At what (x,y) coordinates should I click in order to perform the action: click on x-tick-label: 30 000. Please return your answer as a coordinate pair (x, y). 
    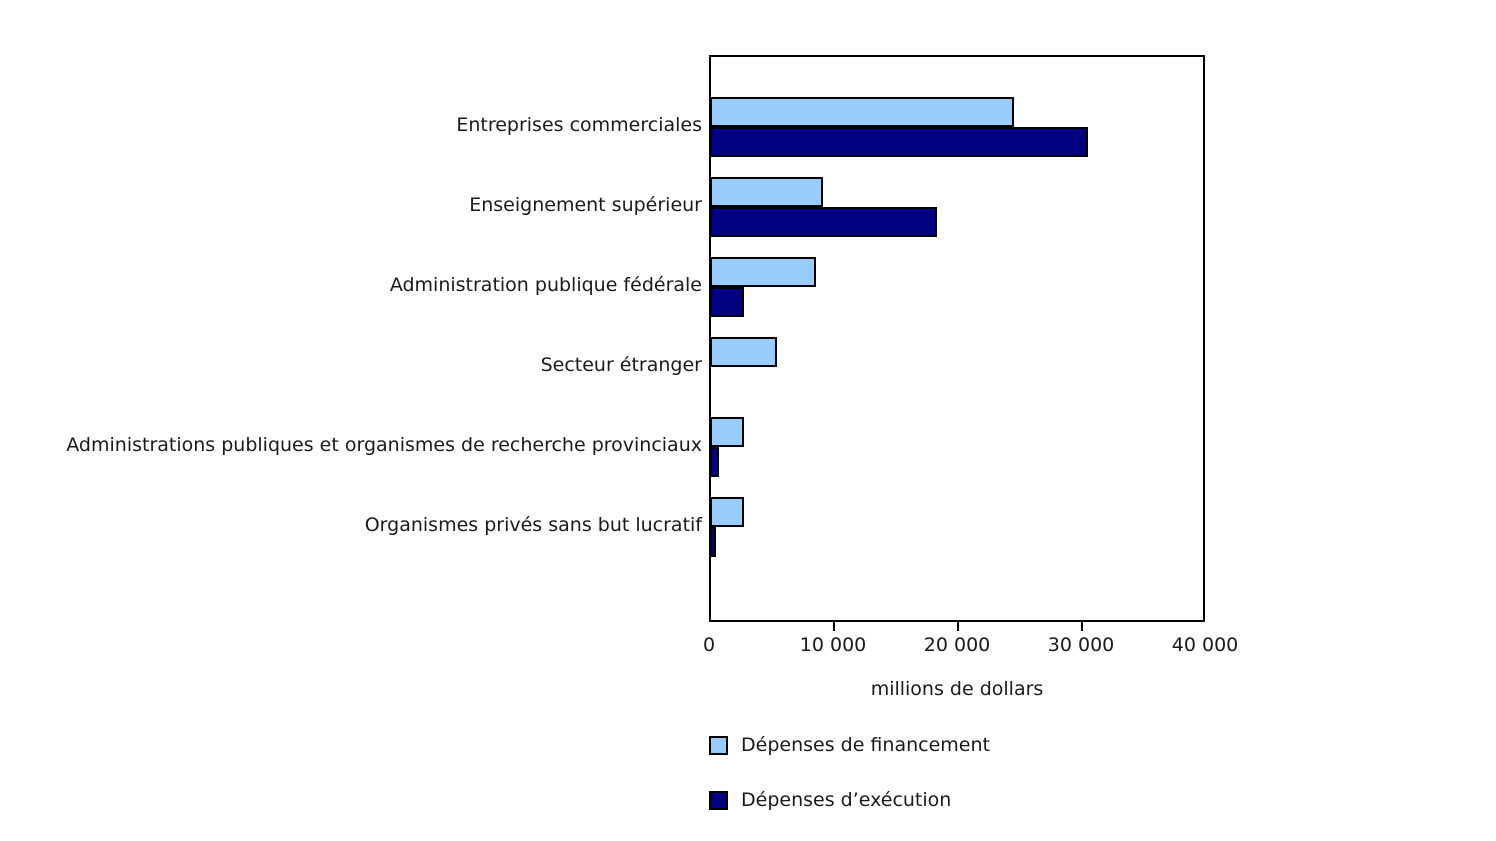
    Looking at the image, I should click on (1081, 645).